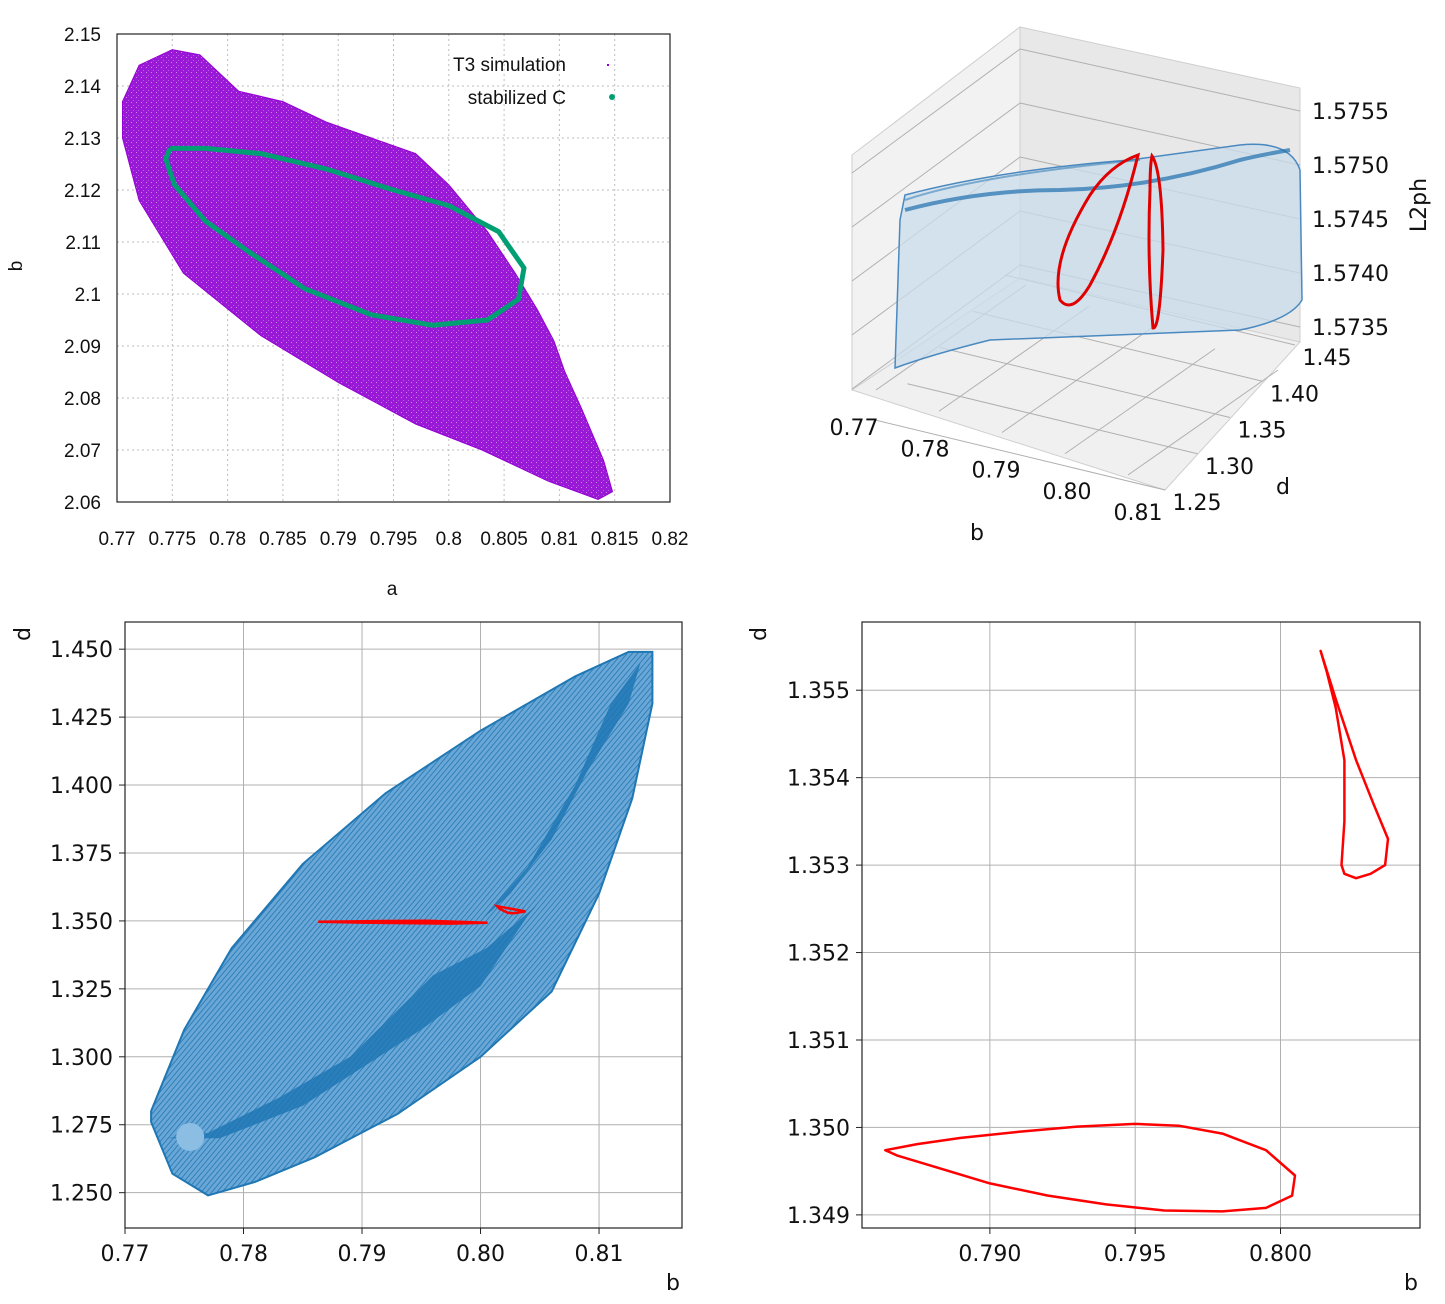 Image resolution: width=1445 pixels, height=1304 pixels. Describe the element at coordinates (88, 295) in the screenshot. I see `tl-y-tick: 2.1` at that location.